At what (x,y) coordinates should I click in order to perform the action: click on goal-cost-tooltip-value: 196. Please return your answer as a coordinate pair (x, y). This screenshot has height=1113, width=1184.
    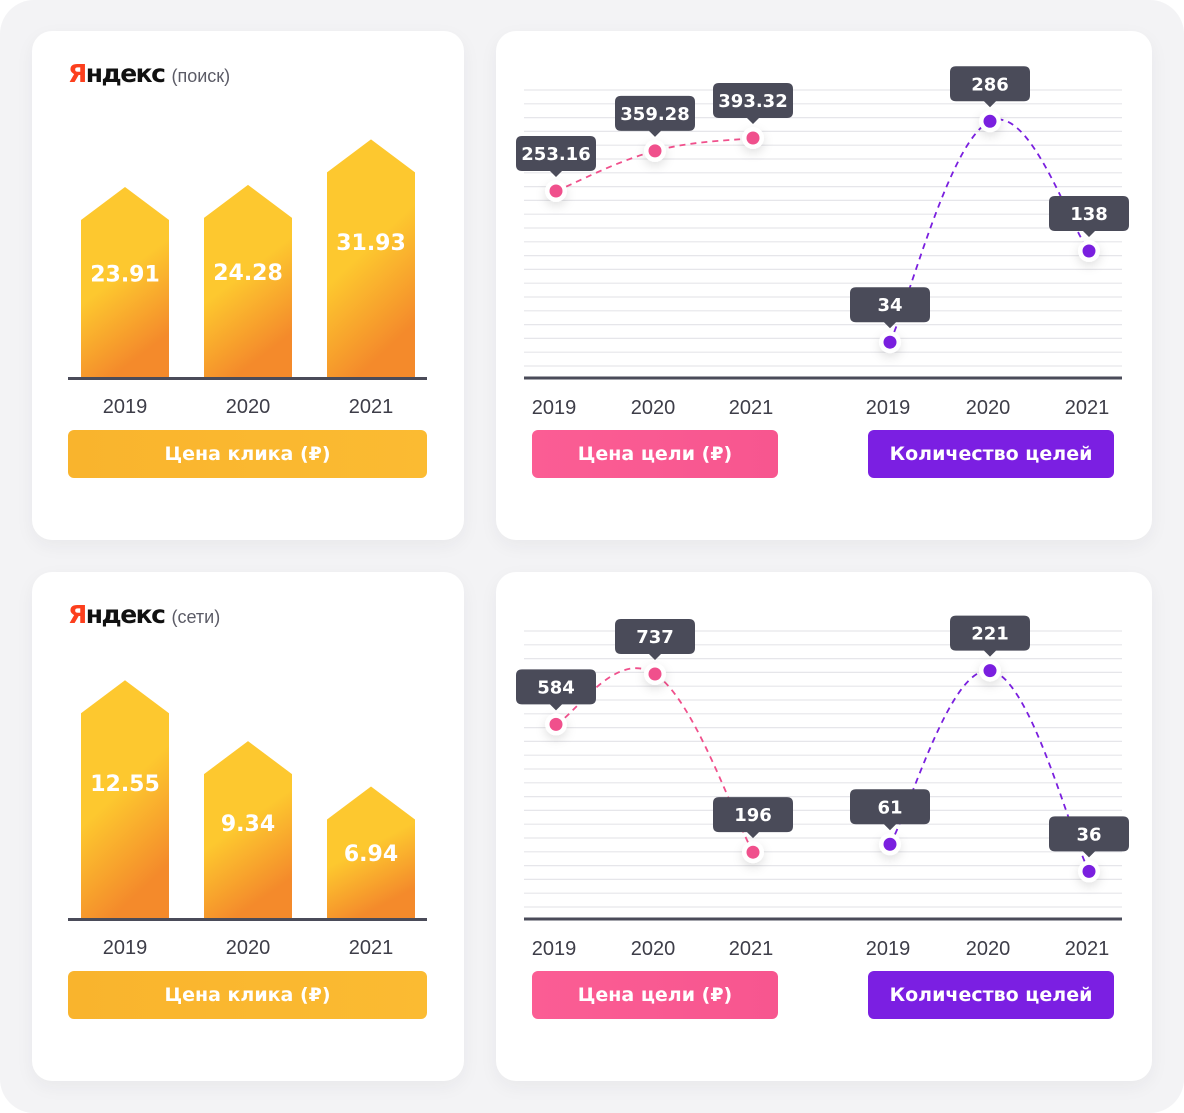
    Looking at the image, I should click on (753, 815).